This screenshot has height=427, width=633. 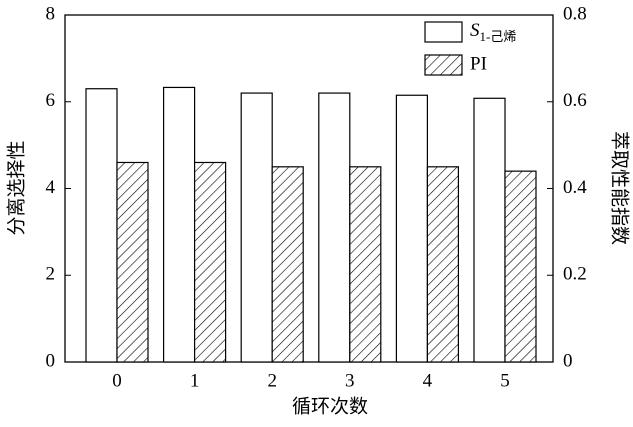 I want to click on y2-tick-label: 0.6, so click(x=575, y=100).